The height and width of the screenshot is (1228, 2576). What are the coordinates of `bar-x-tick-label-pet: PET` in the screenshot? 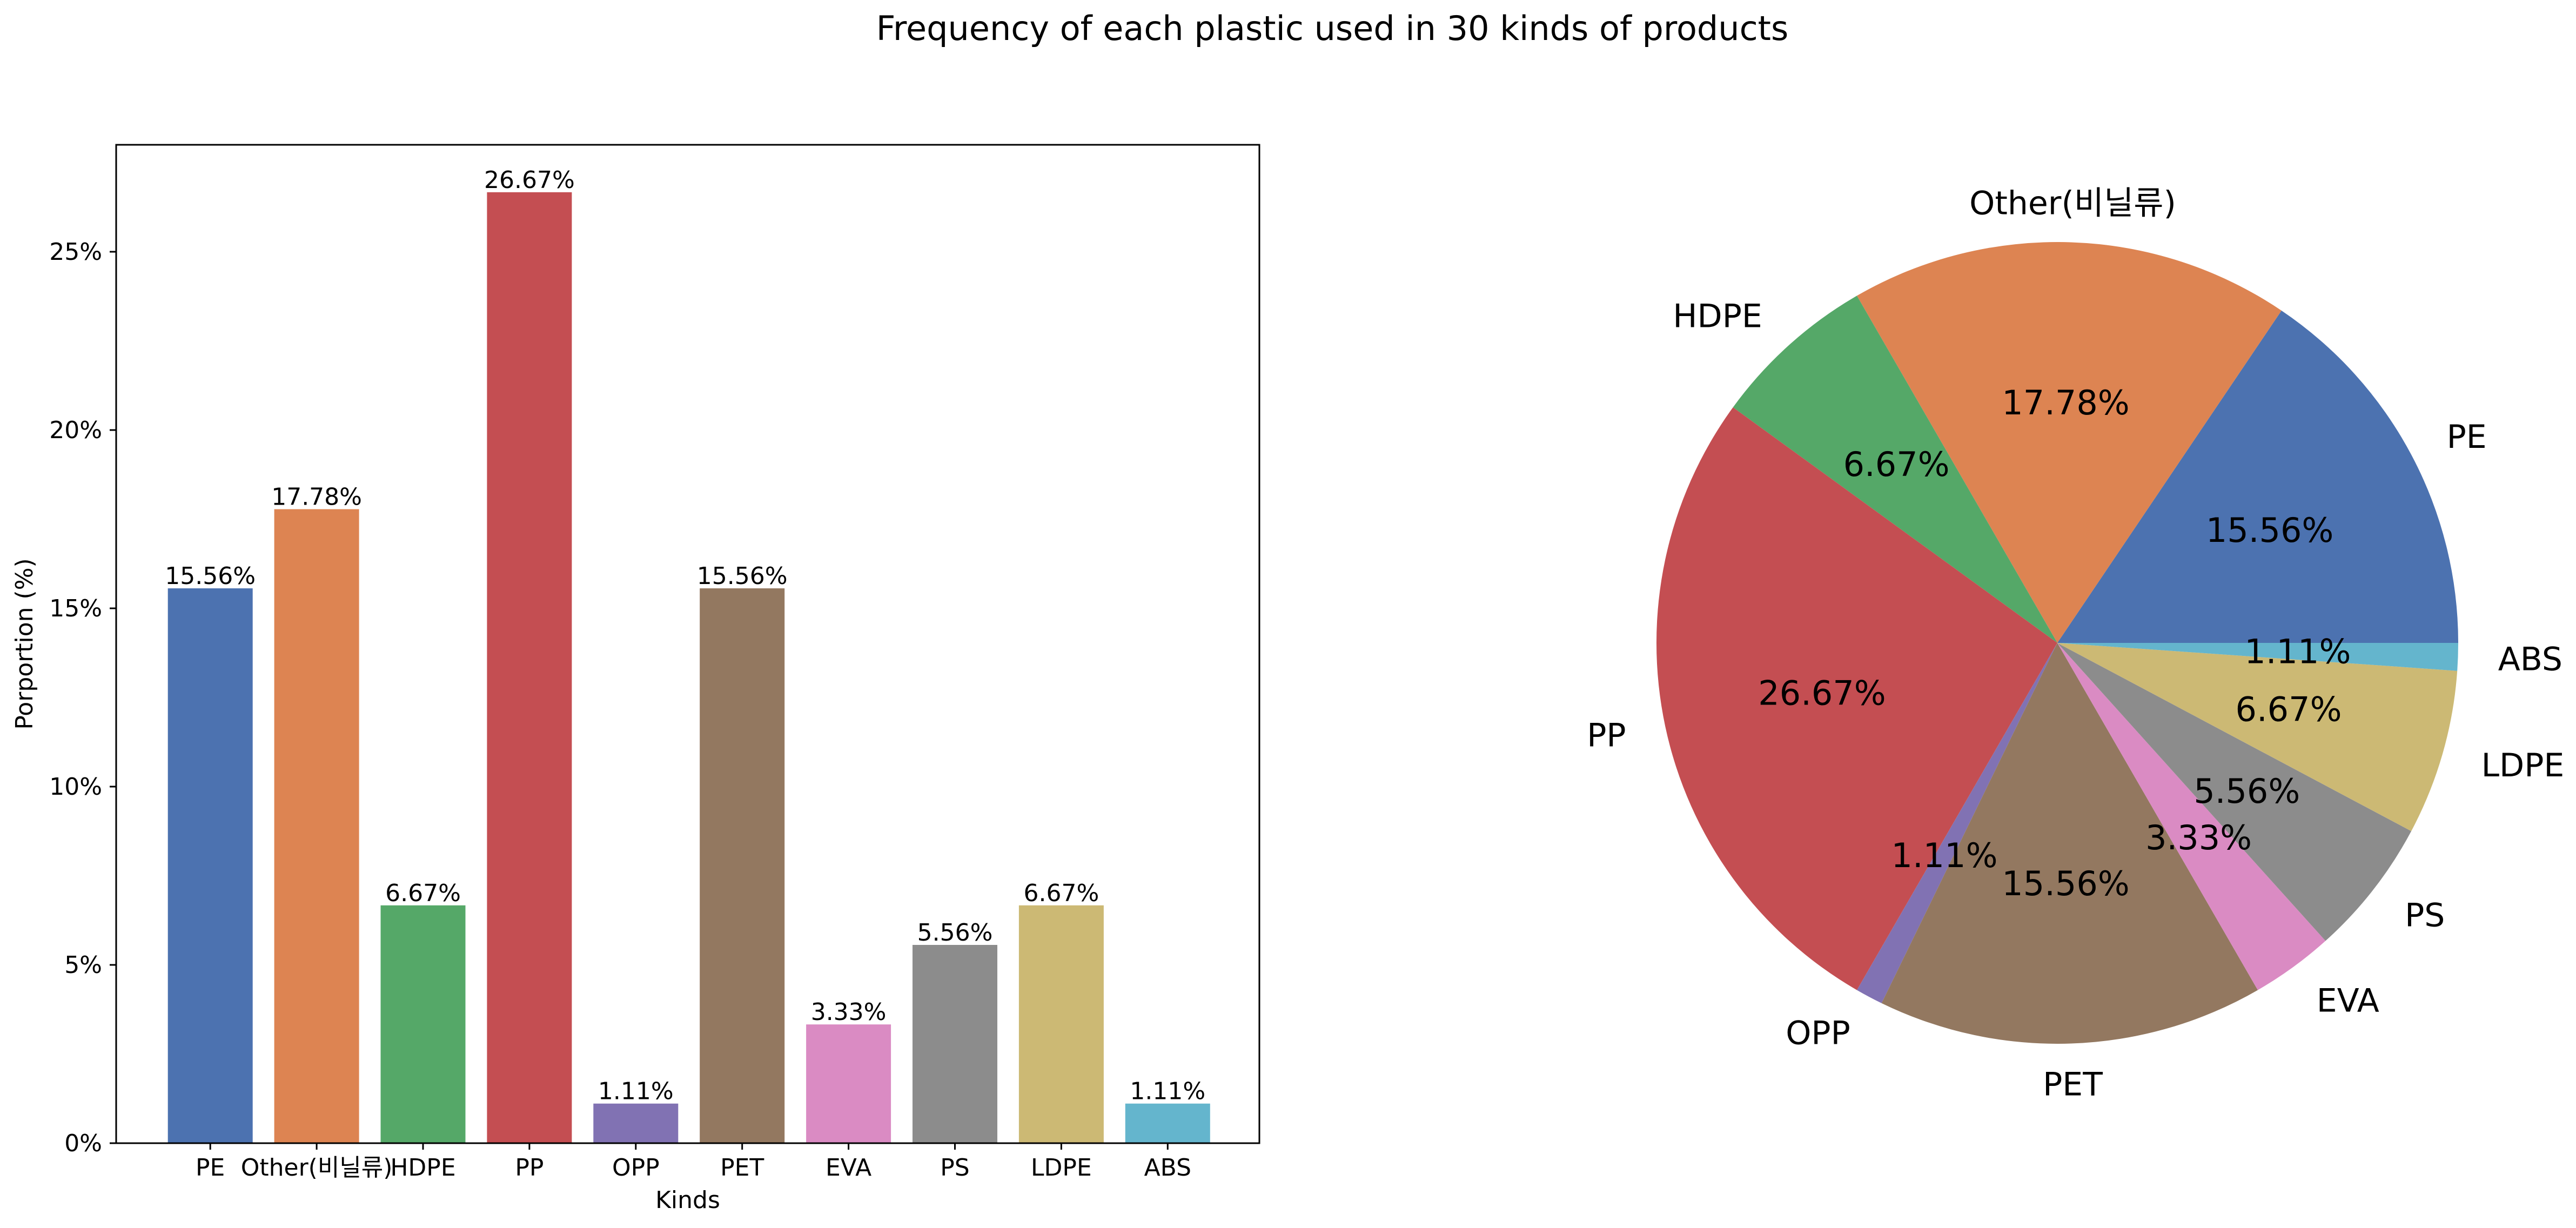 It's located at (742, 1168).